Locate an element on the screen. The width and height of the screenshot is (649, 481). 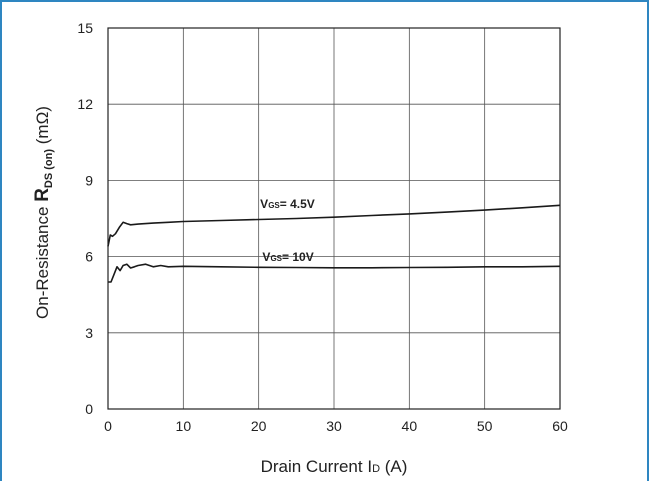
x-tick-label: 40 is located at coordinates (410, 426).